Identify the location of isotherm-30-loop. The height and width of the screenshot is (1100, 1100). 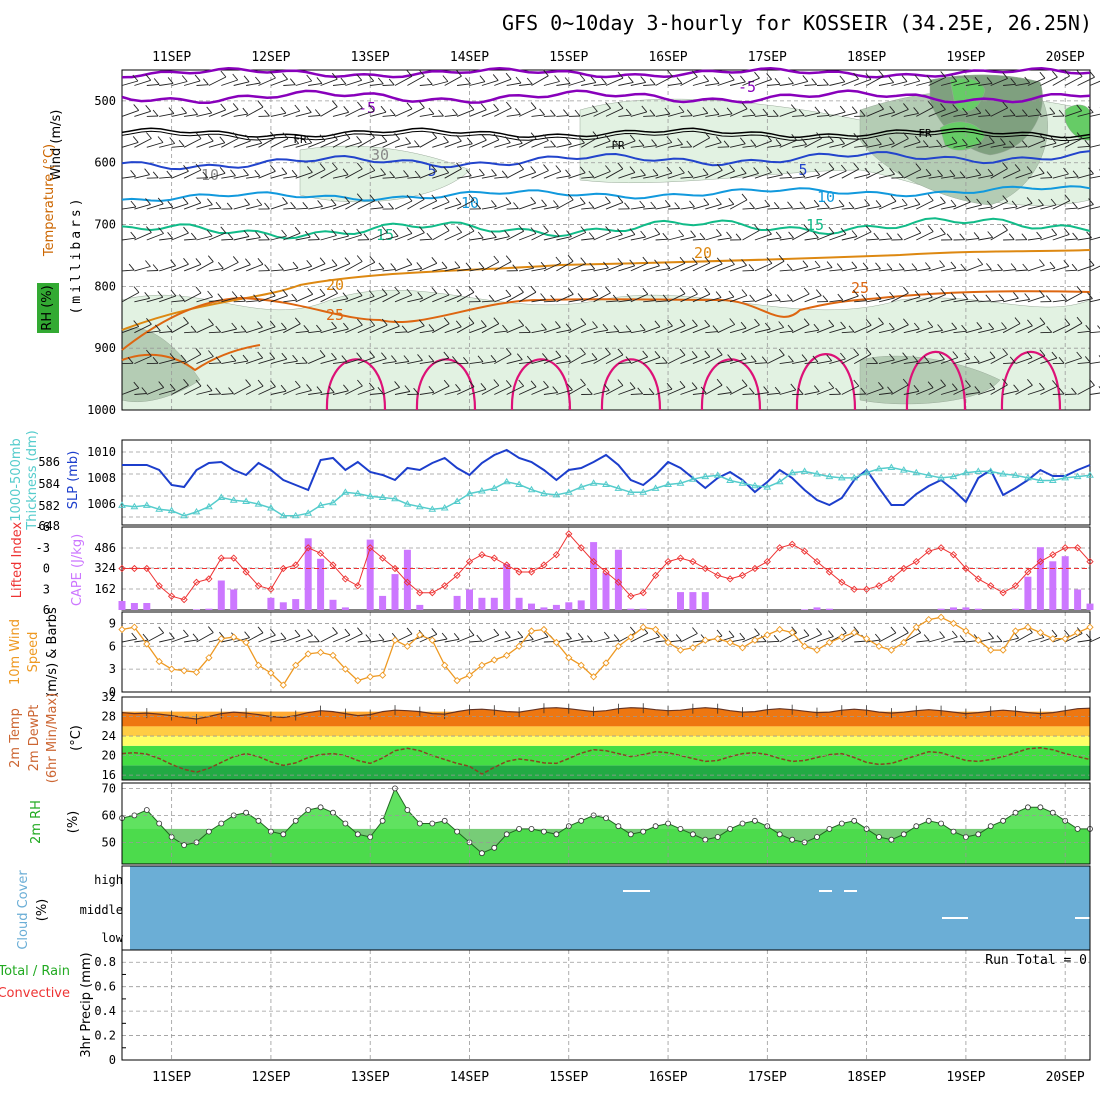
(541, 384).